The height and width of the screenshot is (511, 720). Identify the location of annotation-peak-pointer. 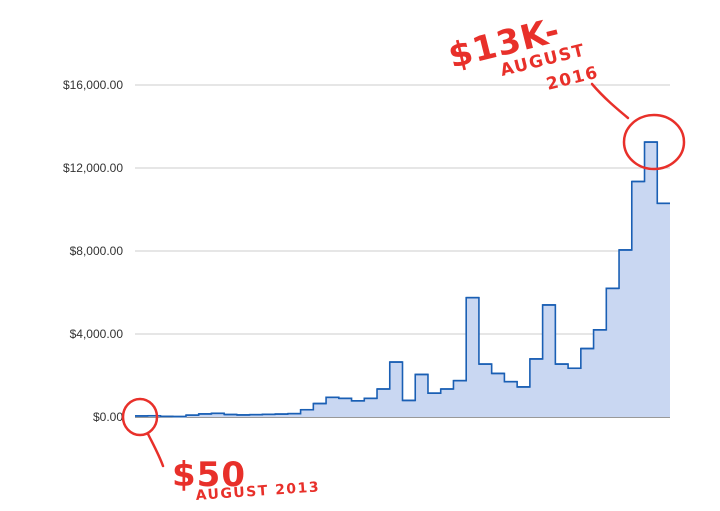
(610, 101).